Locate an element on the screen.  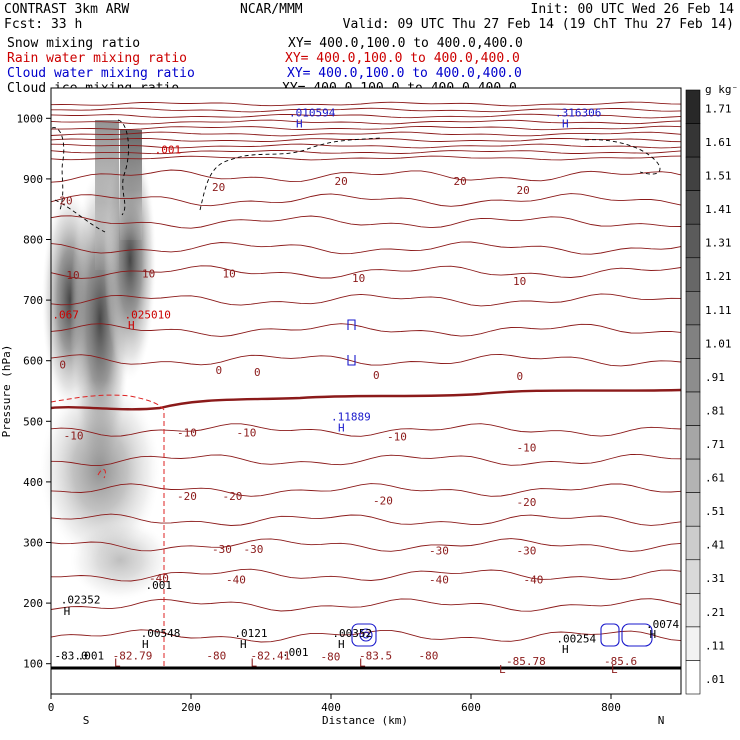
y-tick-label: 900 is located at coordinates (33, 179).